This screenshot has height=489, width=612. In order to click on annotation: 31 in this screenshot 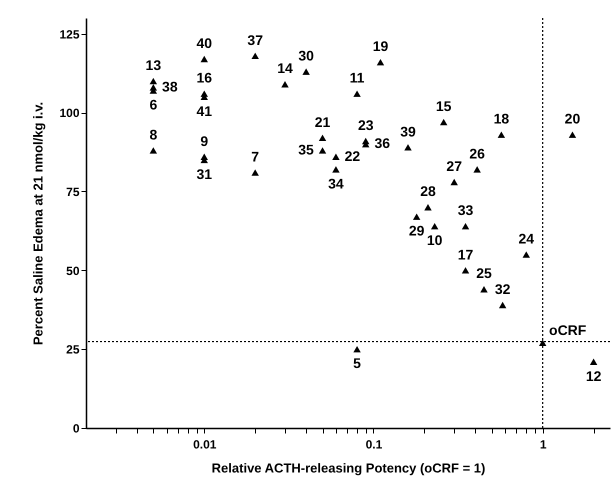, I will do `click(204, 174)`.